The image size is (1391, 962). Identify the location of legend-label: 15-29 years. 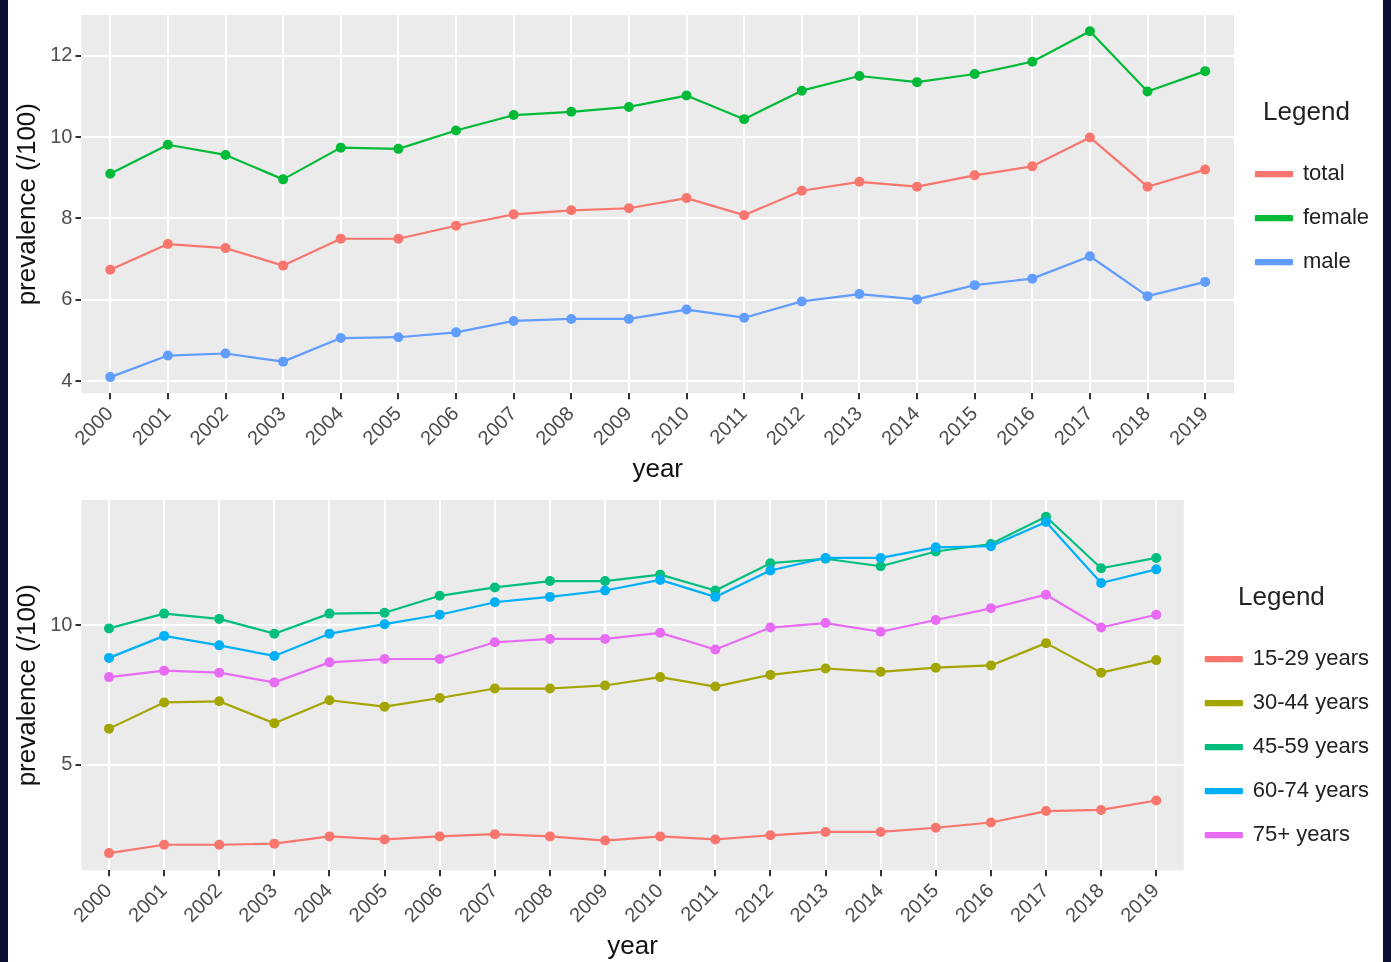
(1311, 658).